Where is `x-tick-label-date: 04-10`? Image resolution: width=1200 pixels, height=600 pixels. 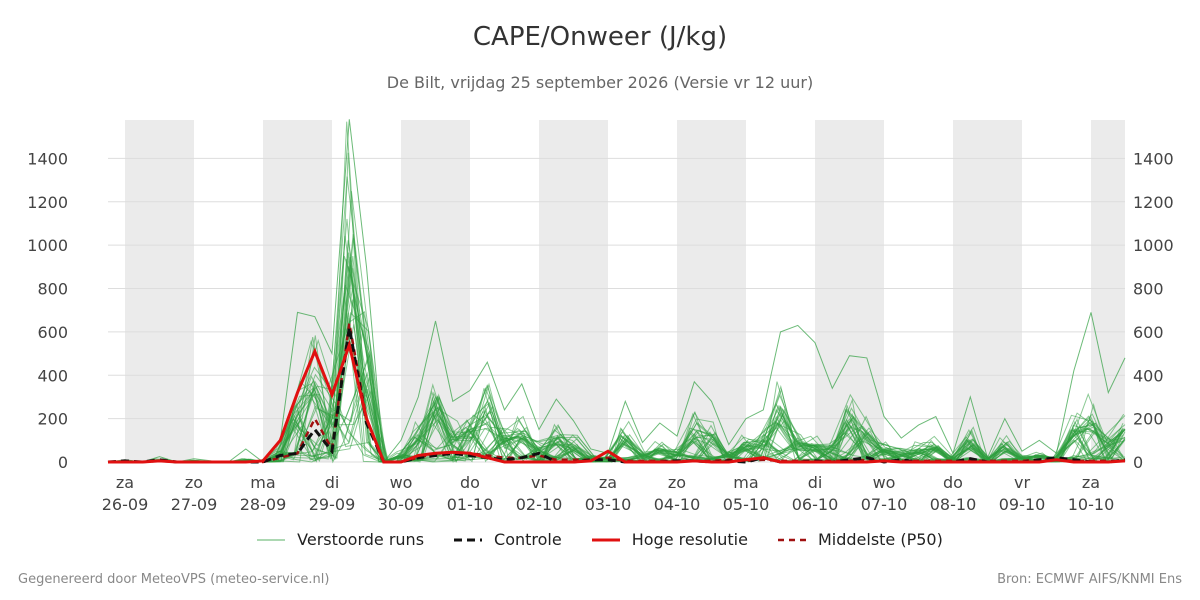
x-tick-label-date: 04-10 is located at coordinates (677, 504).